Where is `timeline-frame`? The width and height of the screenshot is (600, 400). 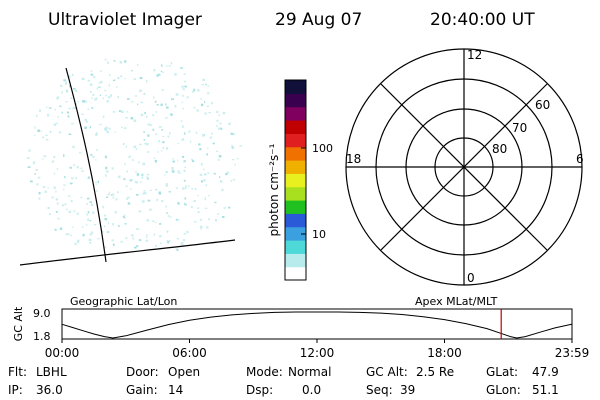 timeline-frame is located at coordinates (317, 324).